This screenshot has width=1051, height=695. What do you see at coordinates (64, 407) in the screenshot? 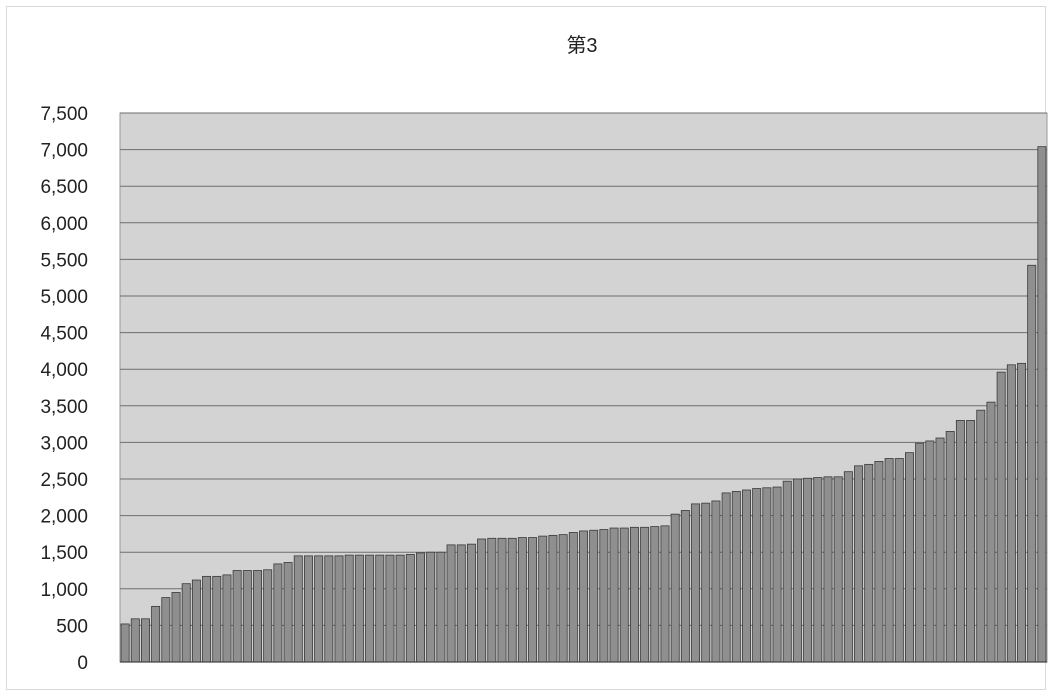
I see `y-tick-label: 3,500` at bounding box center [64, 407].